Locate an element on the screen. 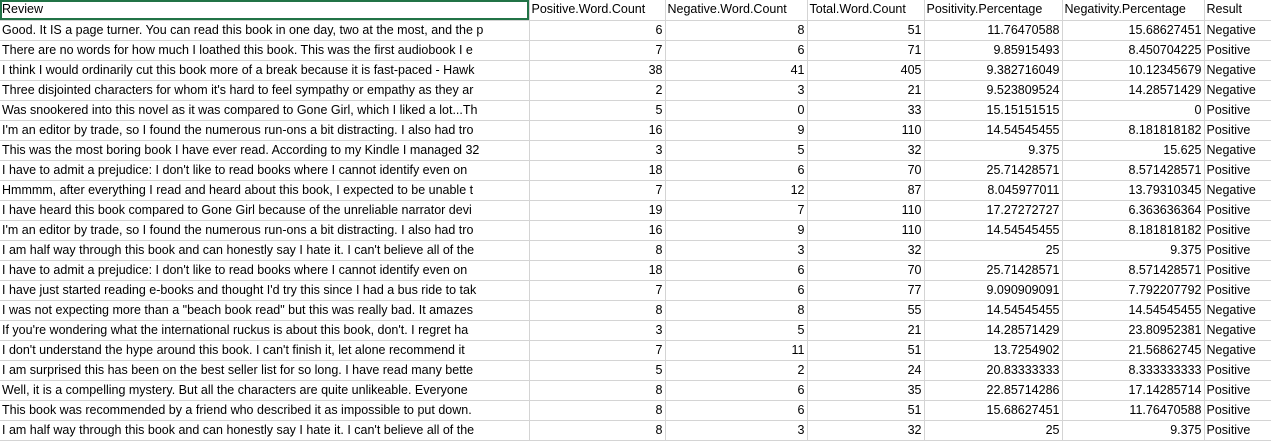 This screenshot has height=444, width=1271. negativity-percentage-cell: 10.12345679 is located at coordinates (1133, 70).